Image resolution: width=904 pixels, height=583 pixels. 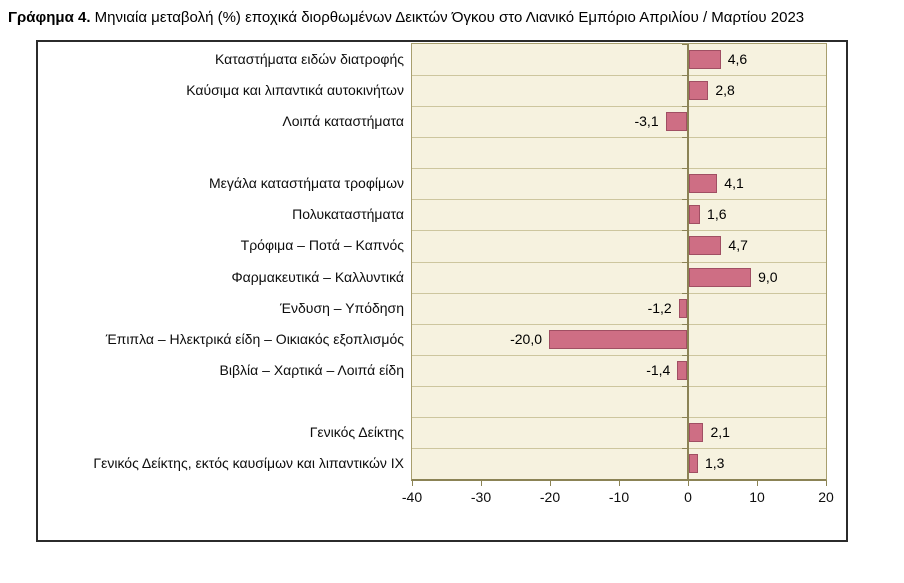 What do you see at coordinates (311, 369) in the screenshot?
I see `category-label: Βιβλία – Χαρτικά – Λοιπά είδη` at bounding box center [311, 369].